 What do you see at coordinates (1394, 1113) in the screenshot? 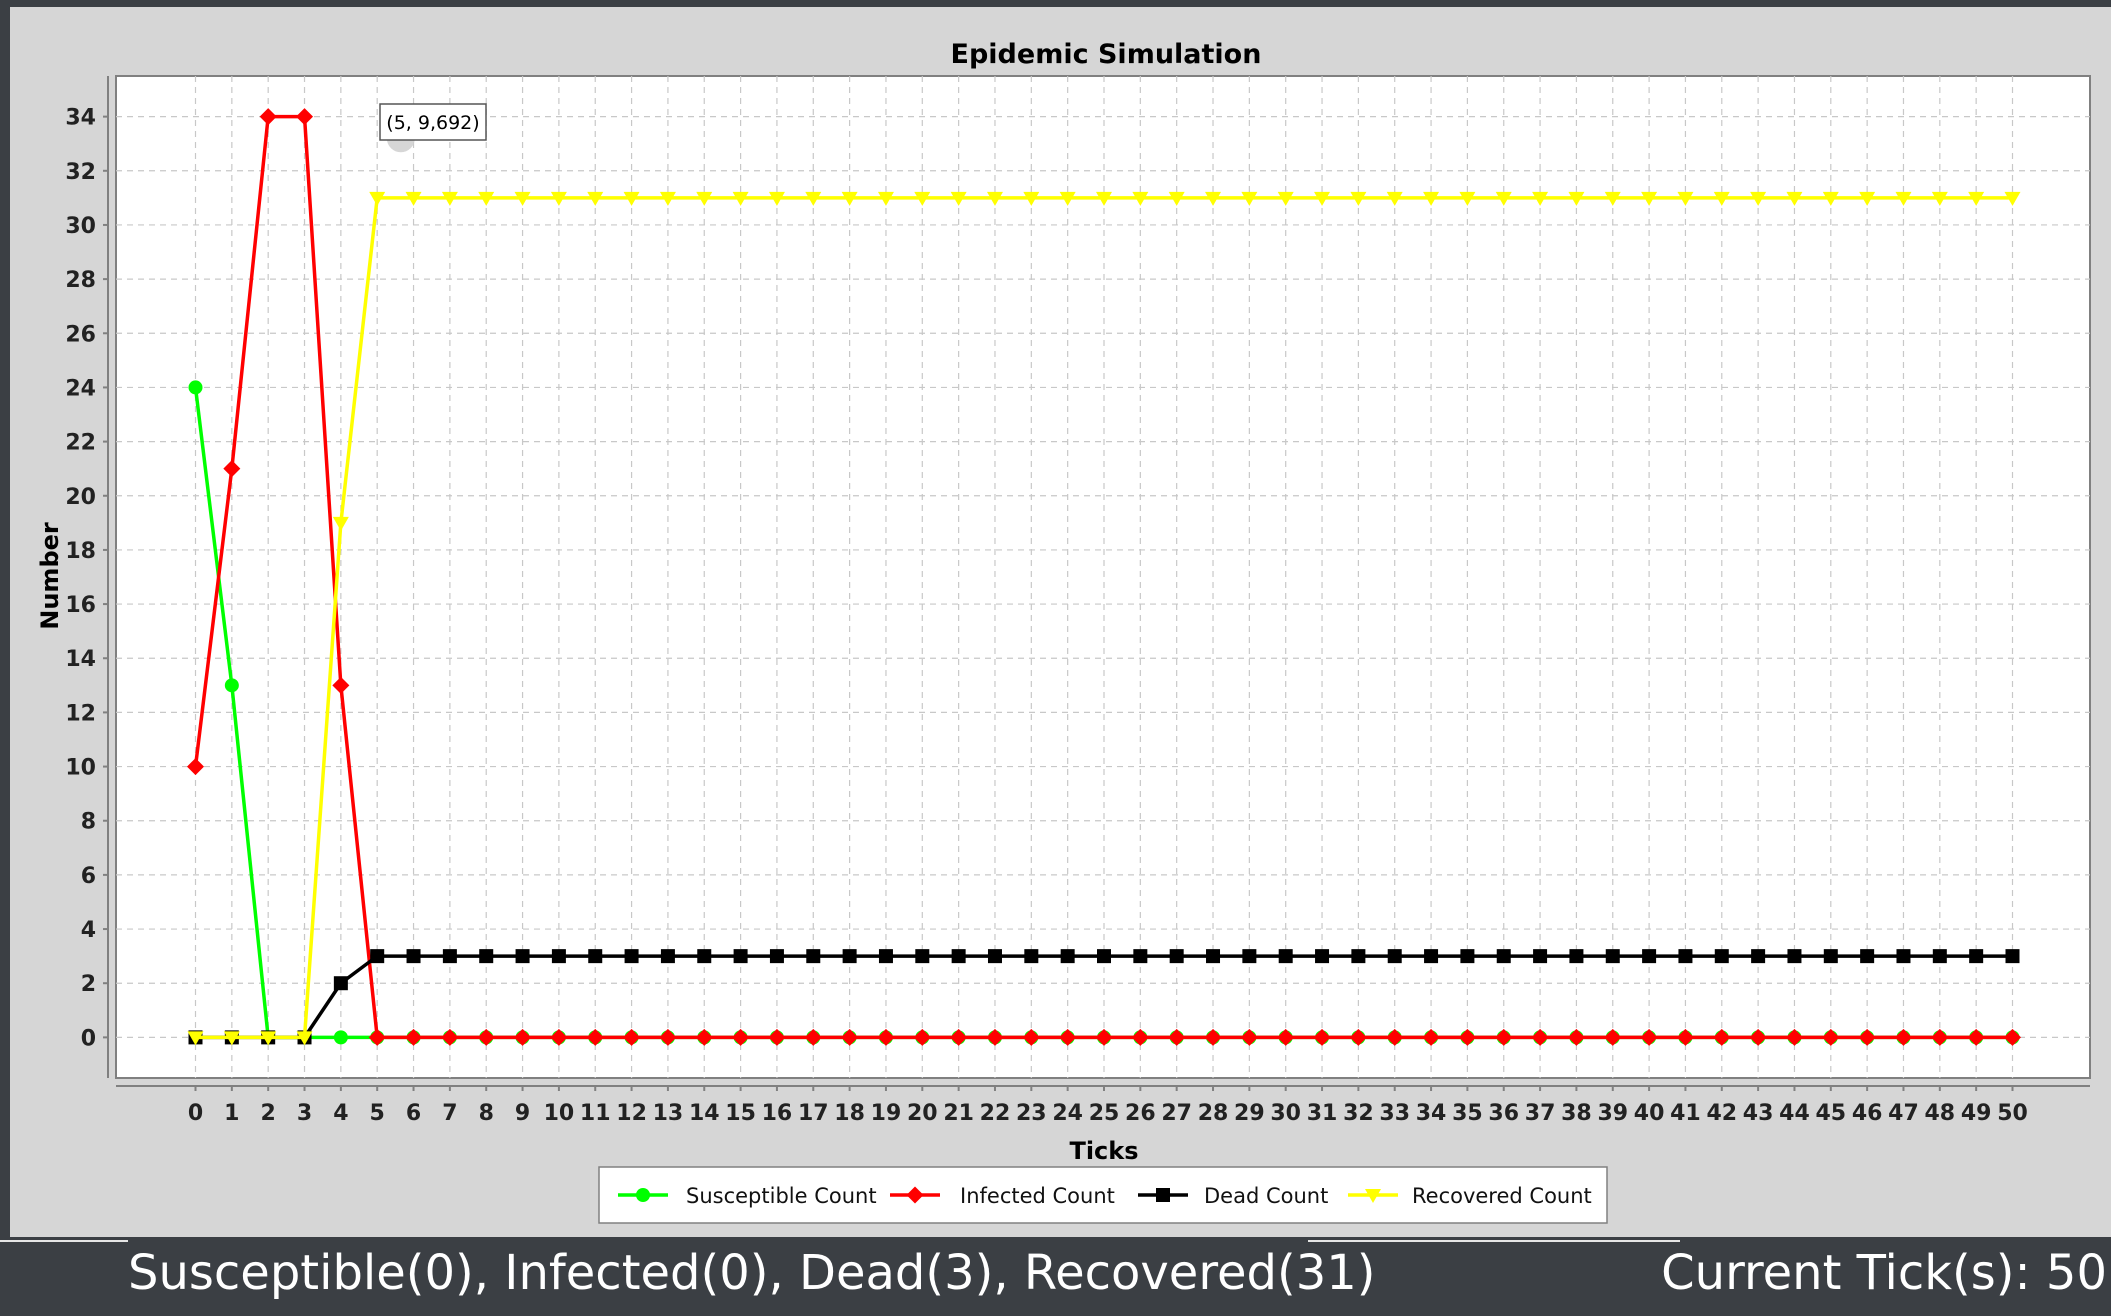
I see `x-tick-label: 33` at bounding box center [1394, 1113].